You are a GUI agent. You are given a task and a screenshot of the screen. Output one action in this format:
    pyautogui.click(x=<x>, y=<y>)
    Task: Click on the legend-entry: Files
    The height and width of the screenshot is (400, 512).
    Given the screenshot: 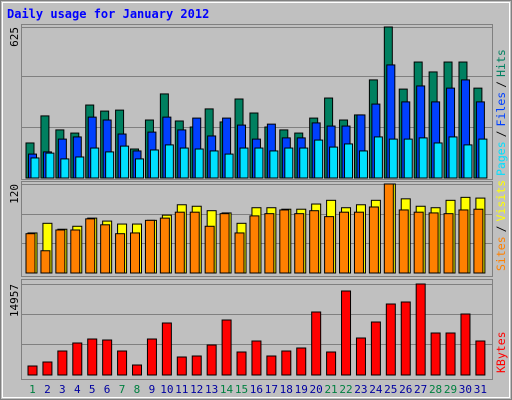 What is the action you would take?
    pyautogui.click(x=501, y=109)
    